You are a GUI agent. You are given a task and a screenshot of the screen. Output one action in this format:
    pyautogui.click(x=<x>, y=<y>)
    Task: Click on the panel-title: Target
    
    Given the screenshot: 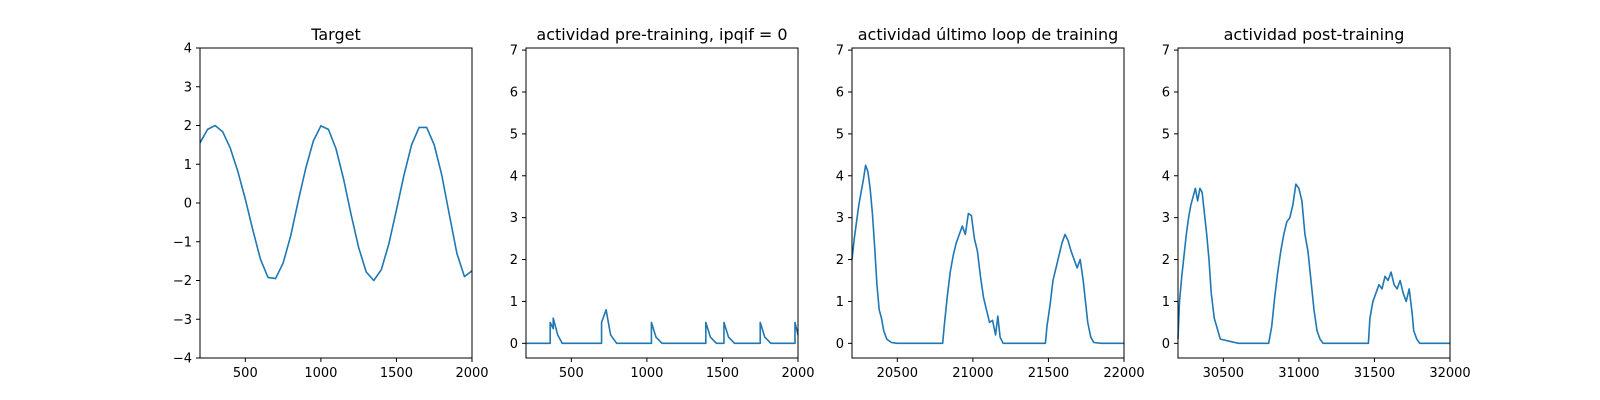 What is the action you would take?
    pyautogui.click(x=335, y=34)
    